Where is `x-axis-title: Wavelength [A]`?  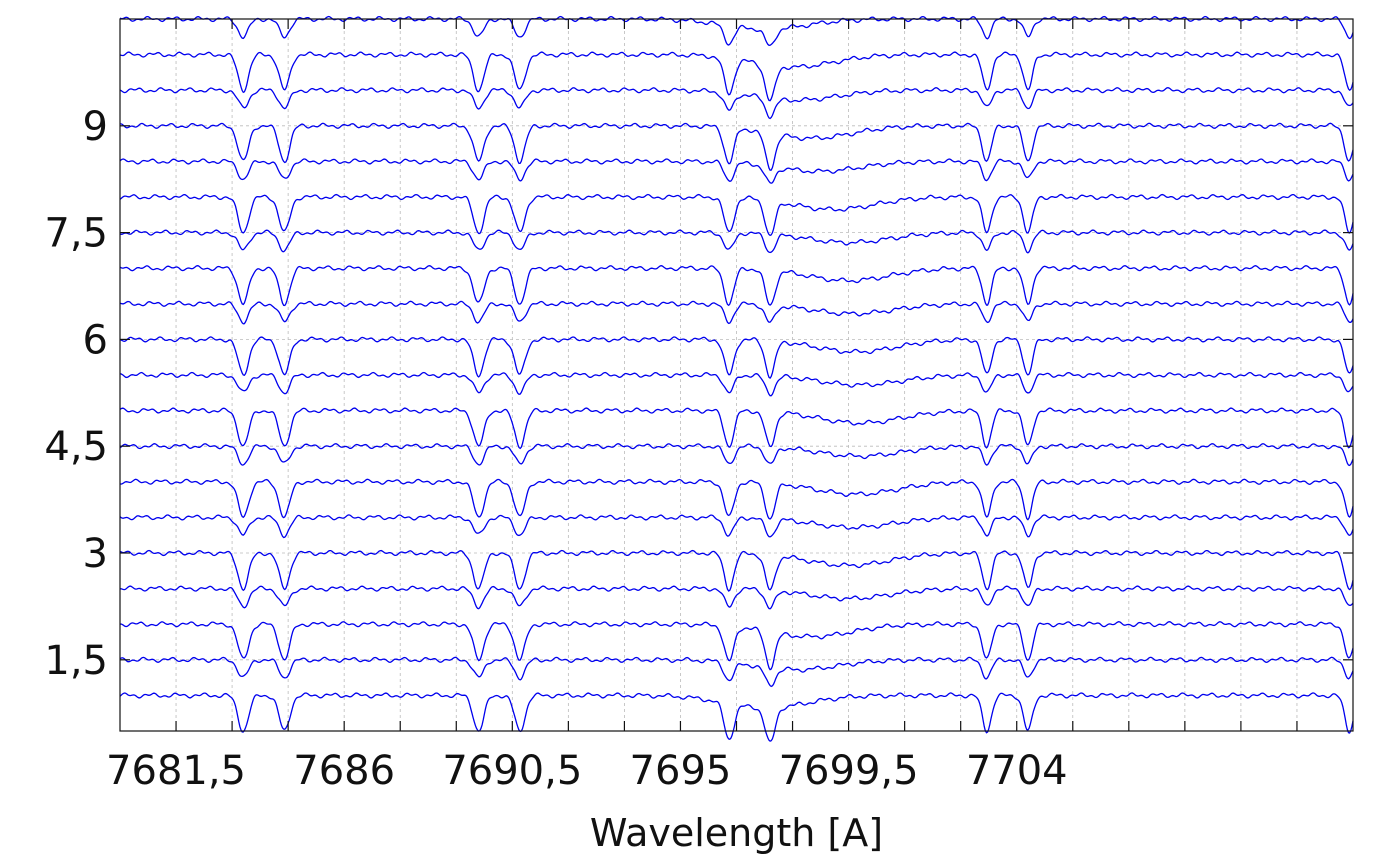 x-axis-title: Wavelength [A] is located at coordinates (736, 833).